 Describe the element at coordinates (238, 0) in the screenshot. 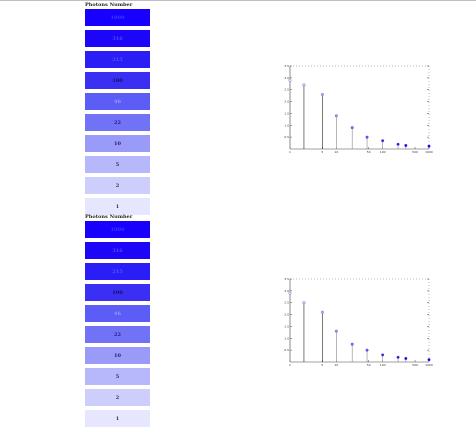

I see `top-border-line` at that location.